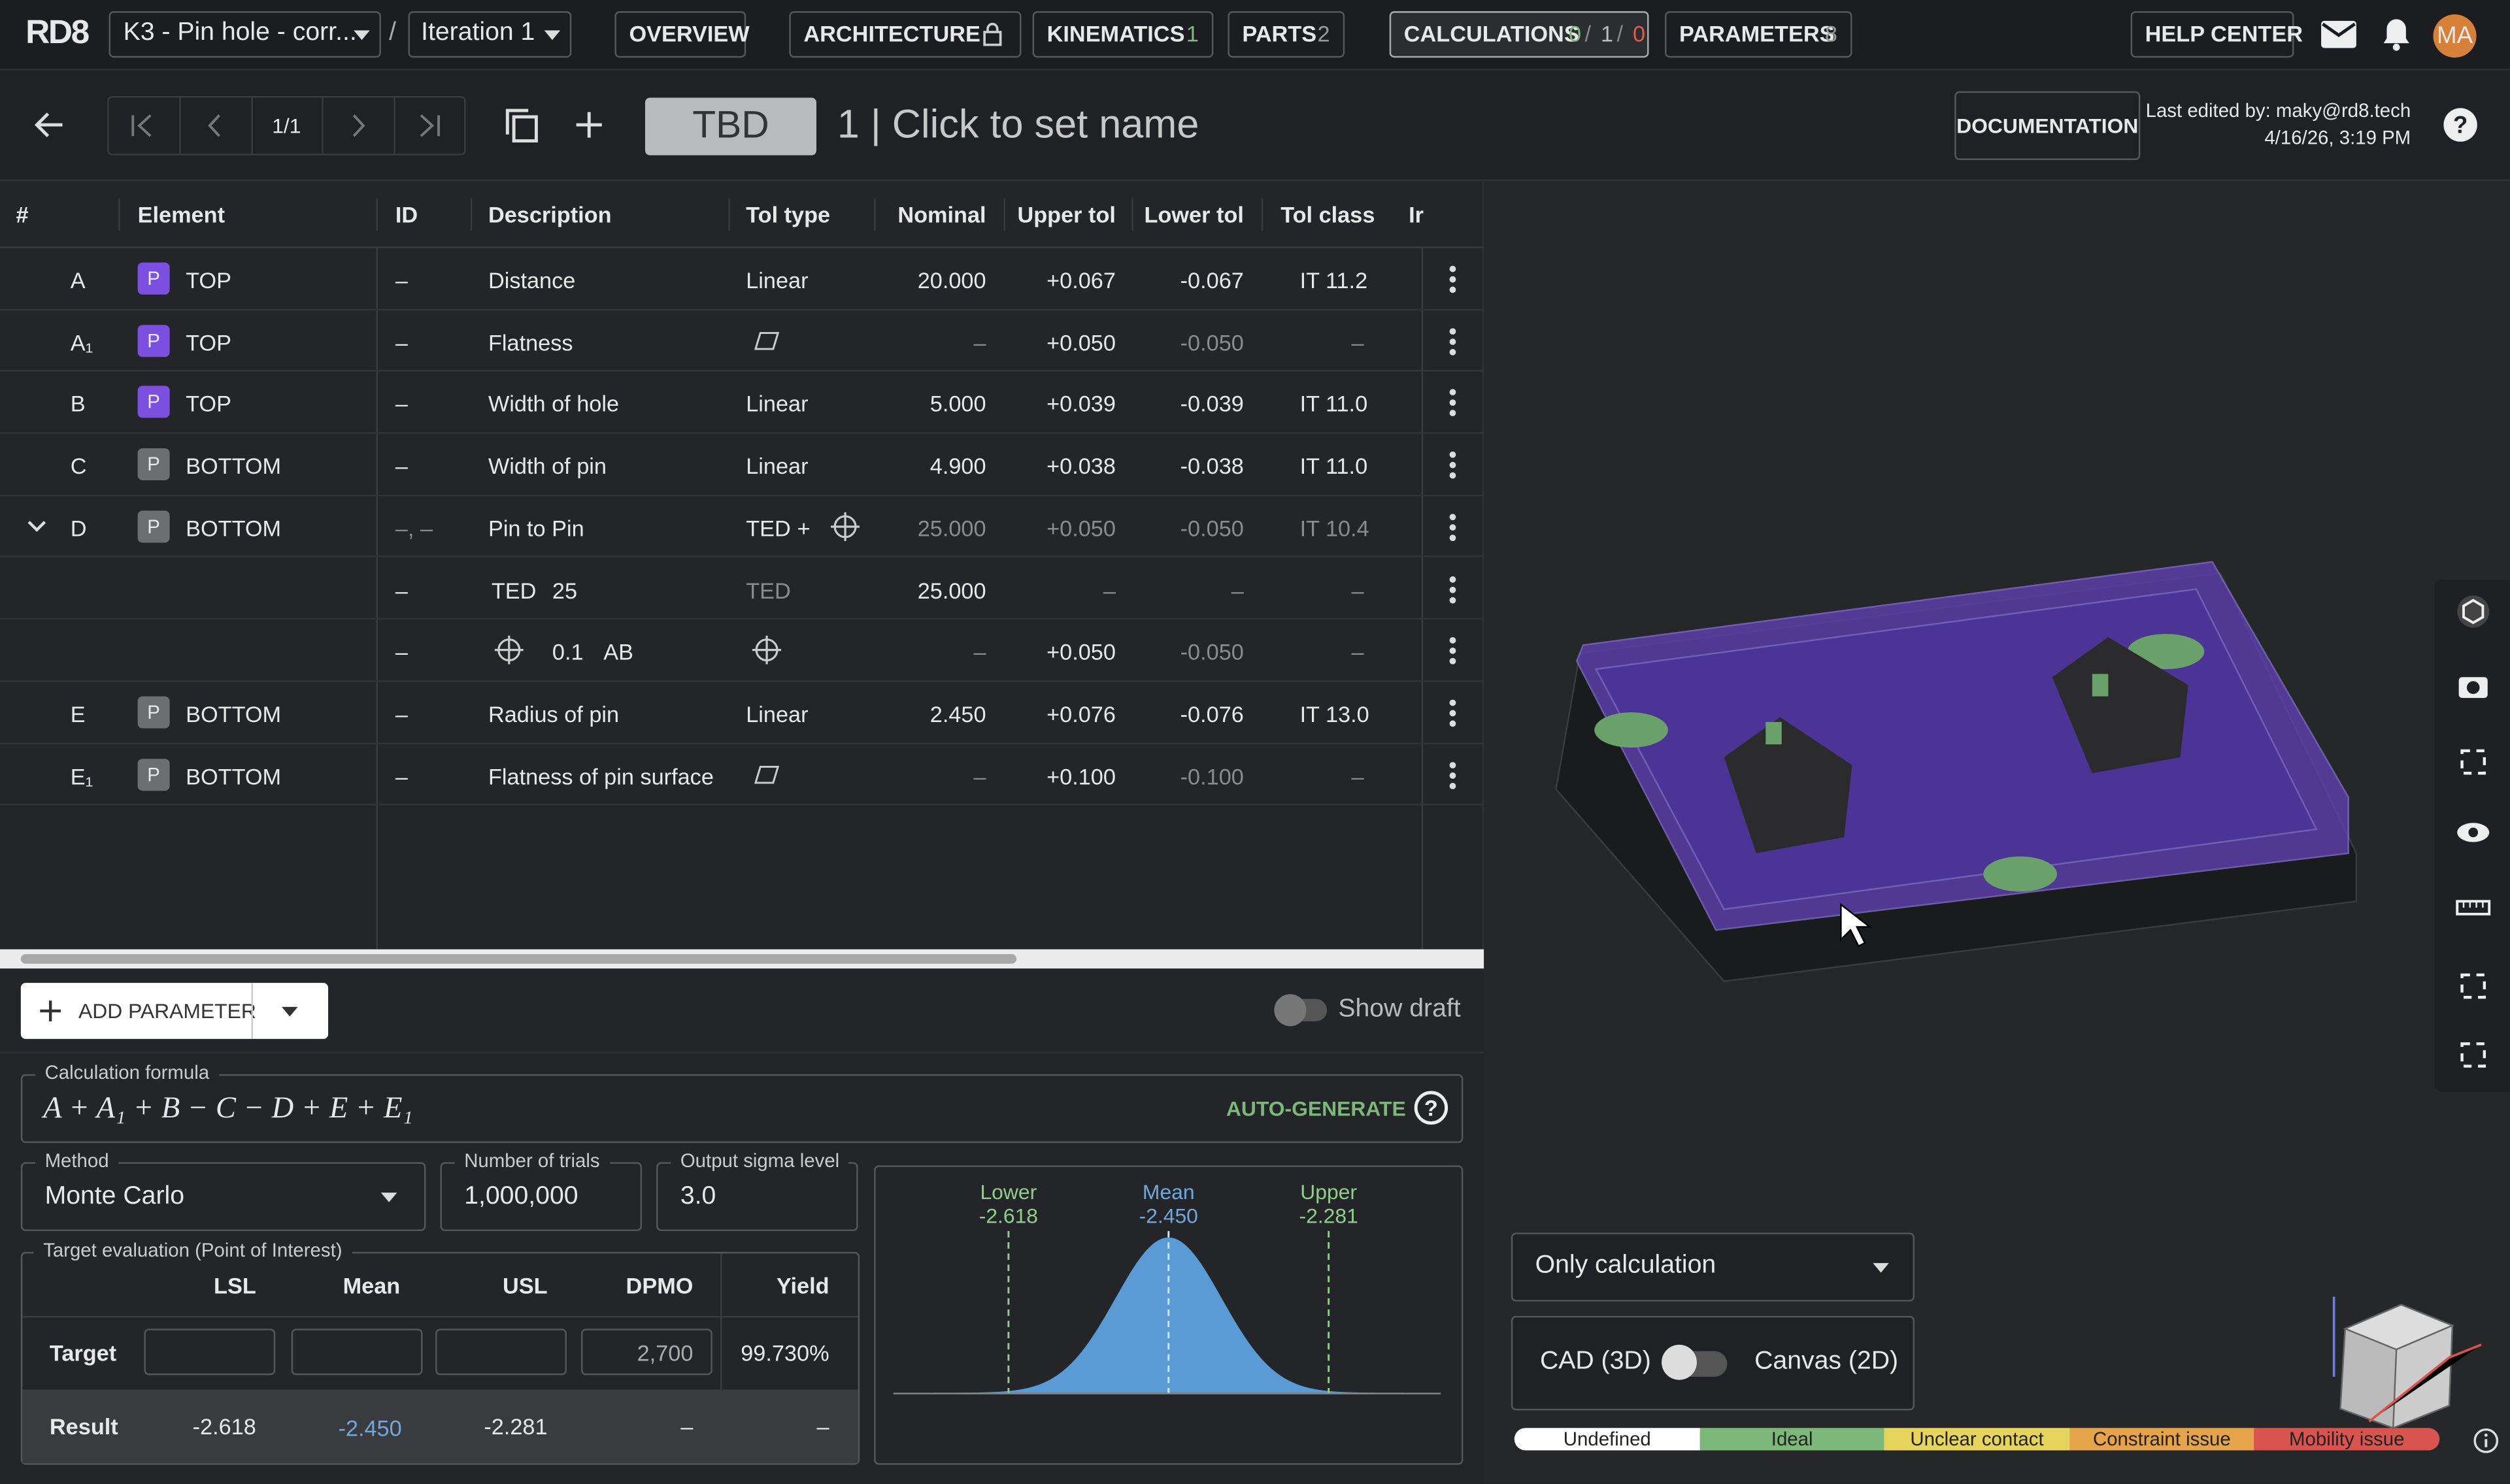 The width and height of the screenshot is (2510, 1484). What do you see at coordinates (490, 34) in the screenshot?
I see `iteration-select` at bounding box center [490, 34].